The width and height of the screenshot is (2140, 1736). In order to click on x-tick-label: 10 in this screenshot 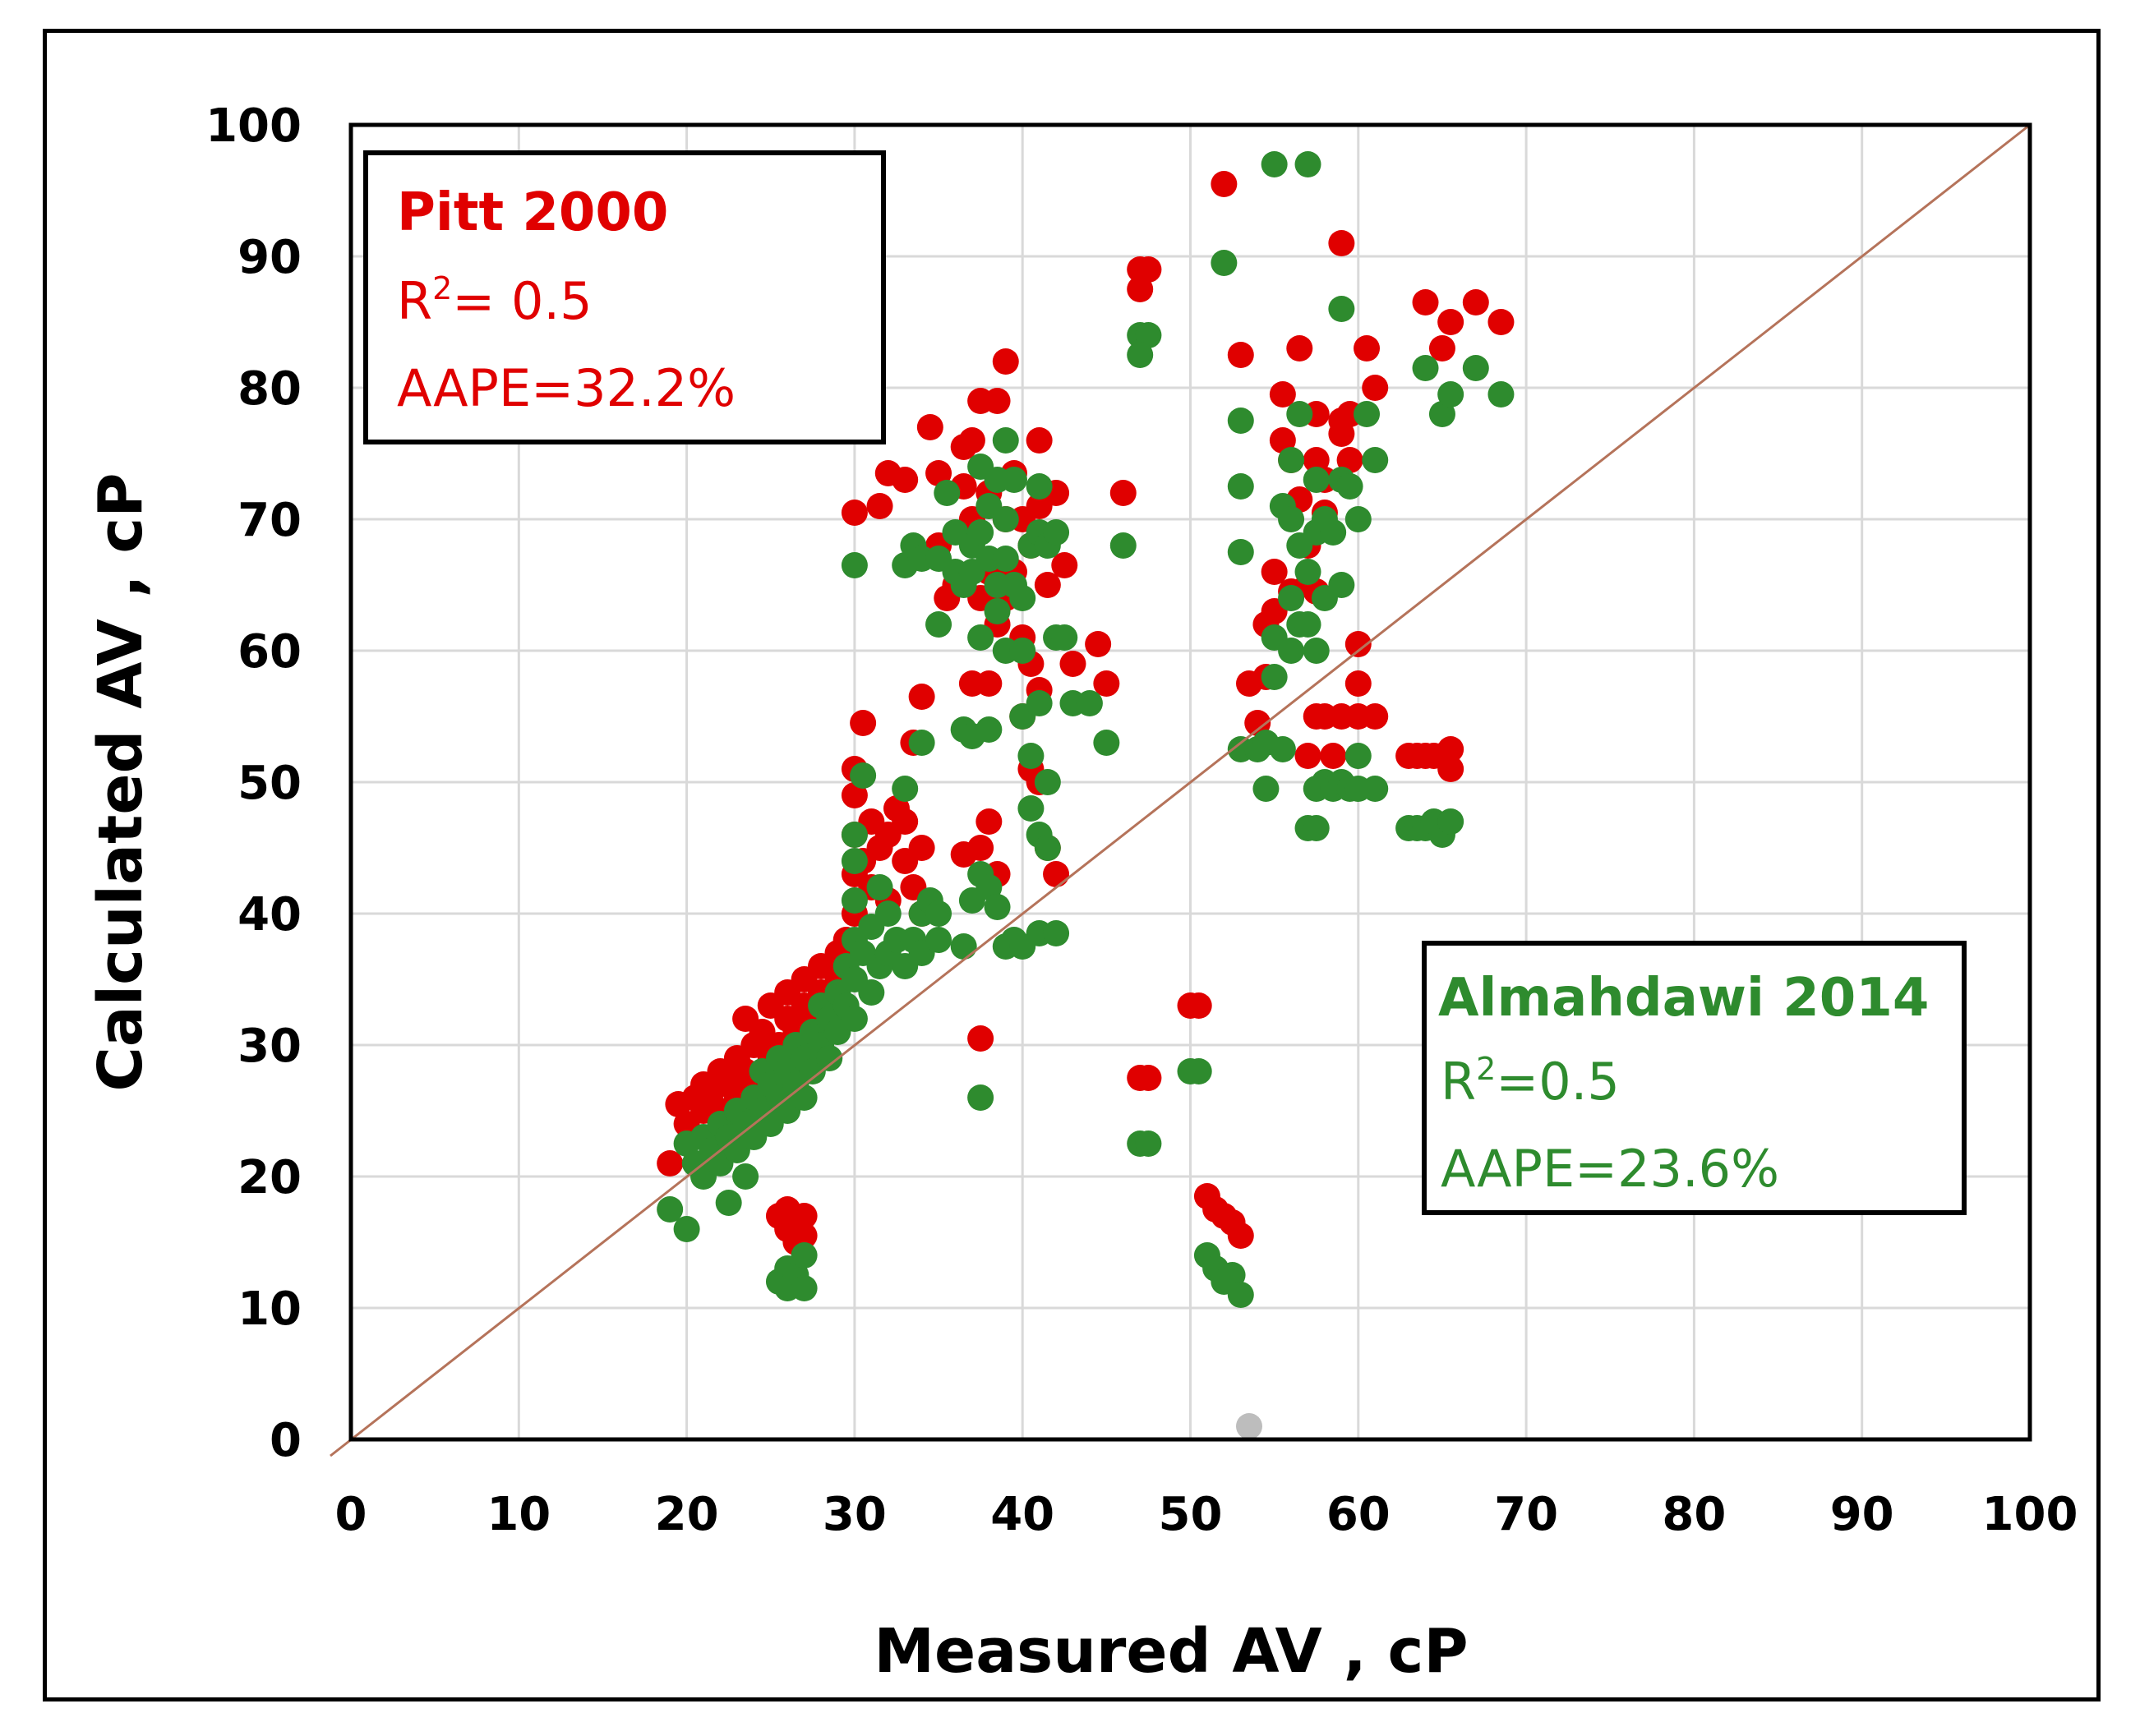, I will do `click(519, 1514)`.